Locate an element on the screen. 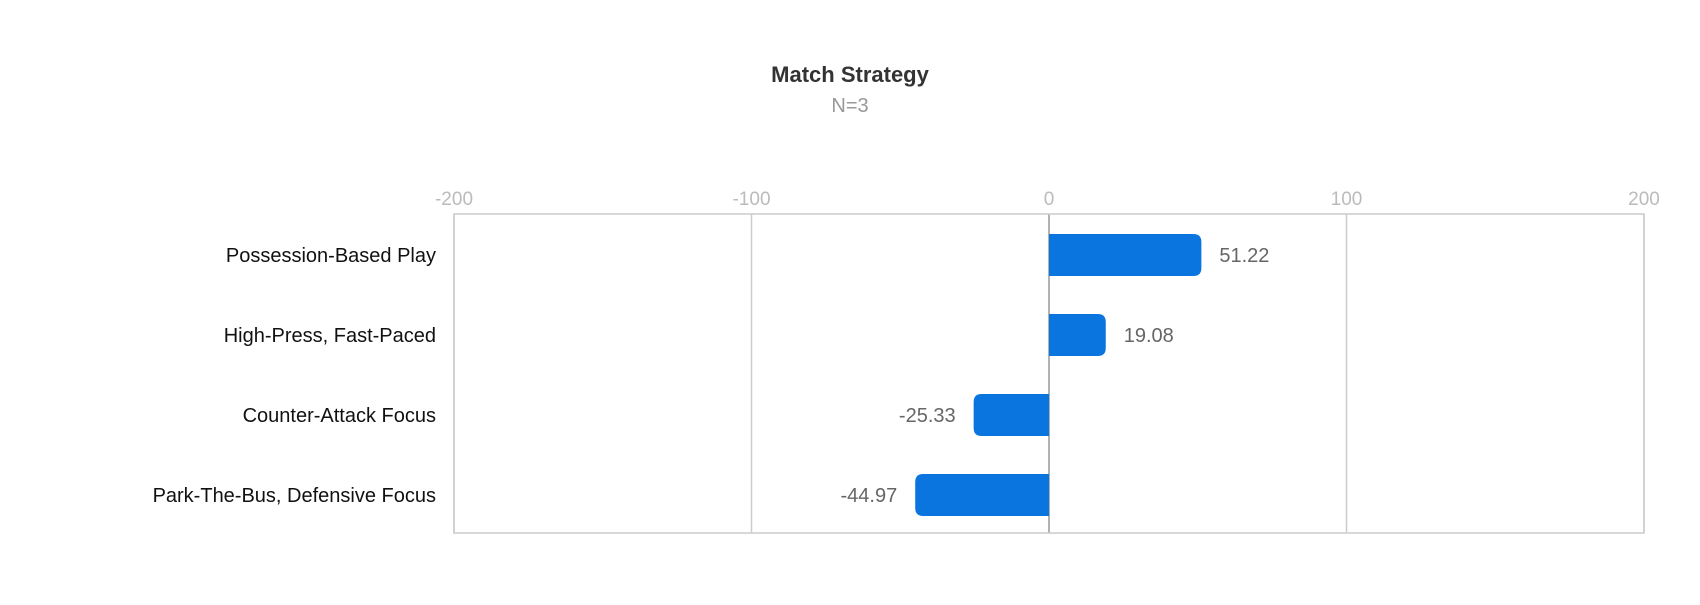  x-axis-ticks: -200 -100 0 100 200 is located at coordinates (1047, 199).